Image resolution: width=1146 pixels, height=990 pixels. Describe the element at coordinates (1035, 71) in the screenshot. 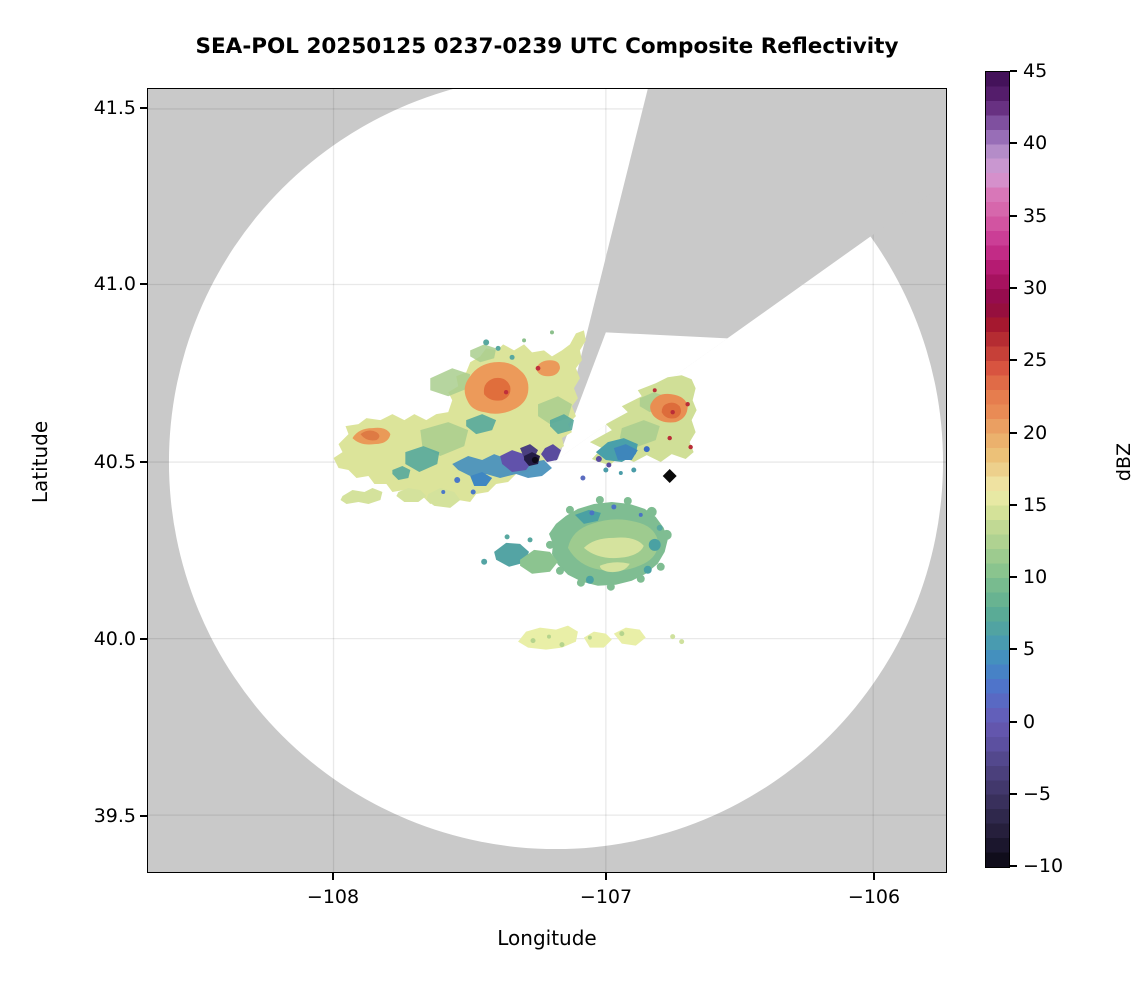

I see `colorbar-tick-label: 45` at that location.